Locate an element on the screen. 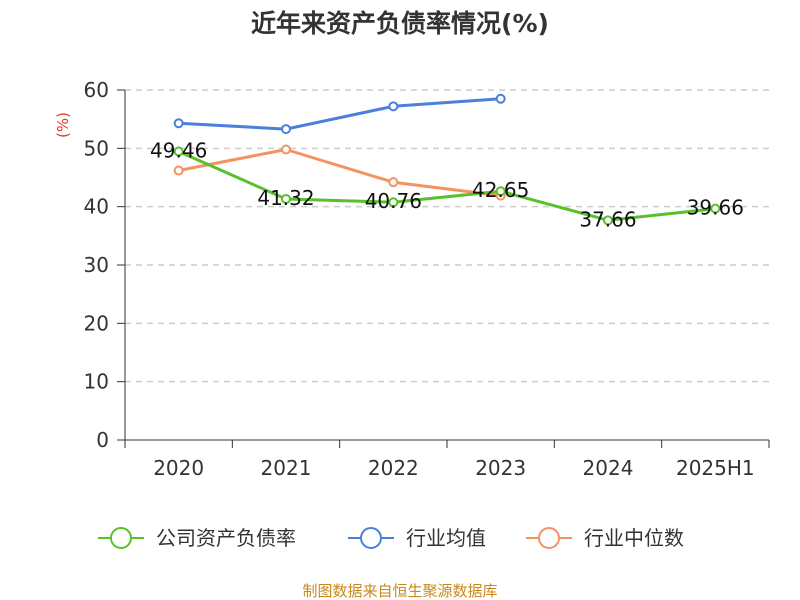 This screenshot has width=800, height=600. x-tick-label-2025H1: 2025H1 is located at coordinates (715, 468).